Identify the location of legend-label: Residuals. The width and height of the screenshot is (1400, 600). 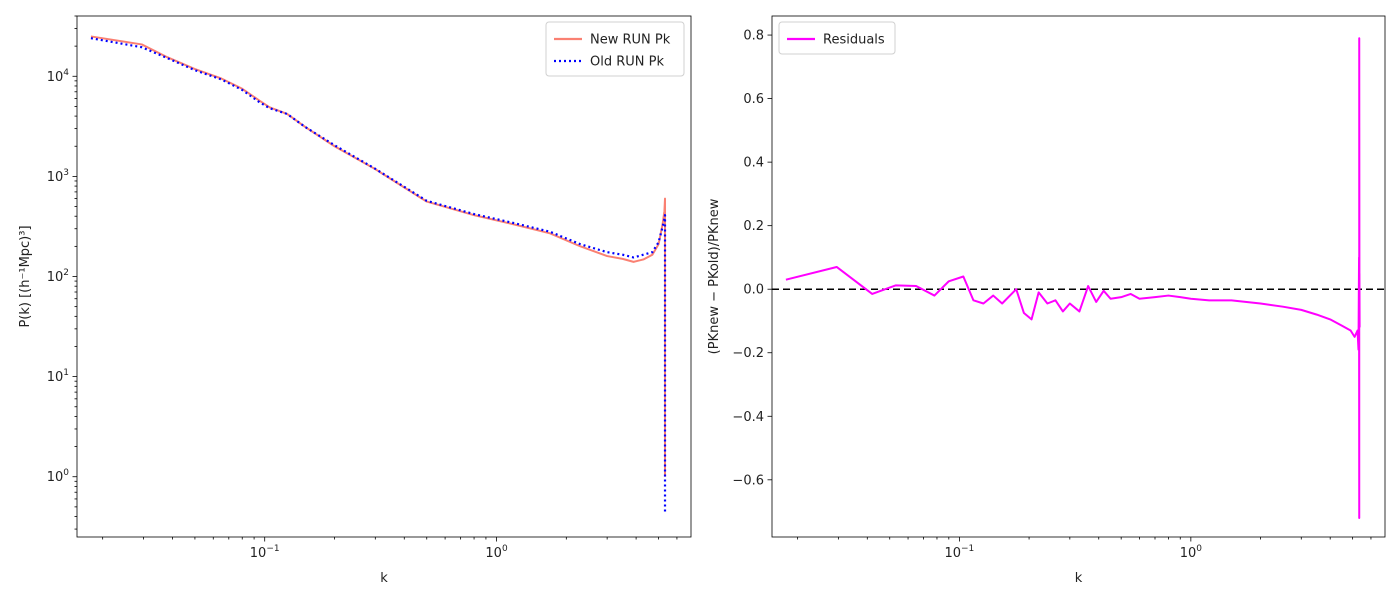
(854, 40).